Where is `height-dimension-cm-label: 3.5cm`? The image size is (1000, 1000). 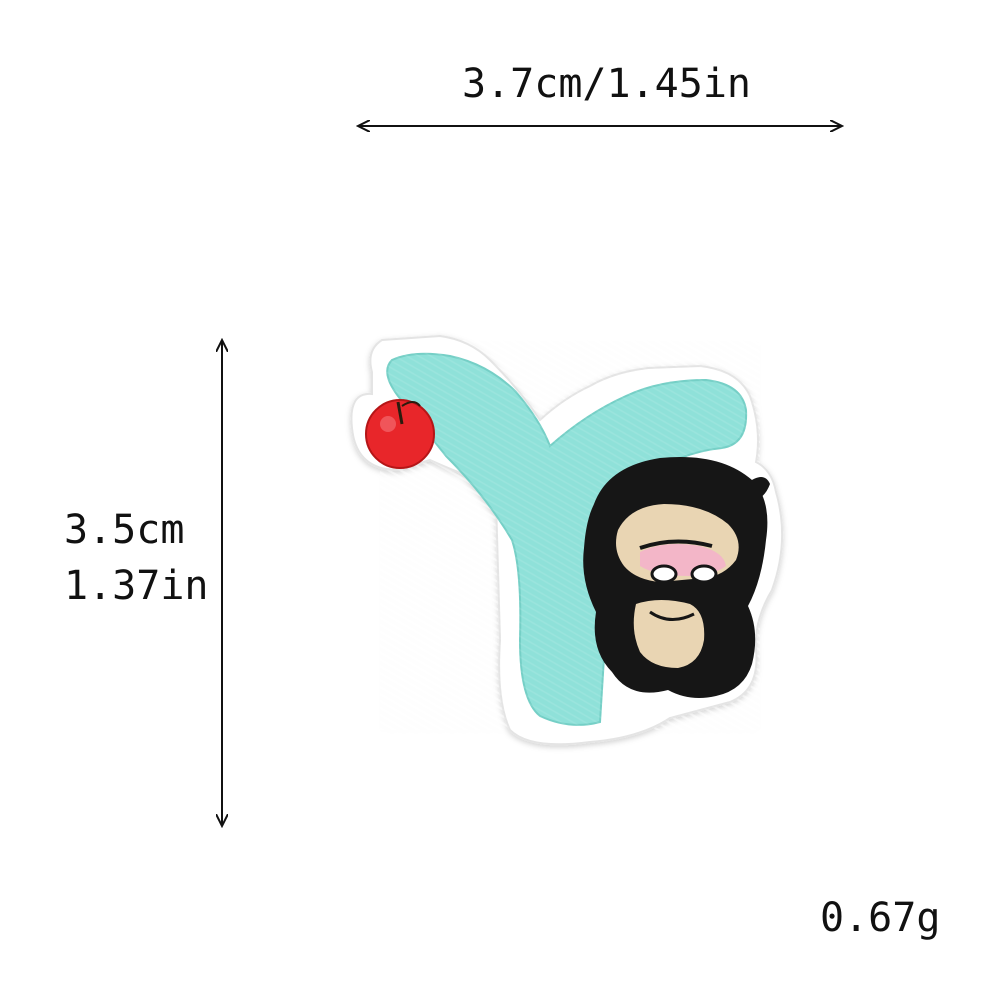 height-dimension-cm-label: 3.5cm is located at coordinates (124, 530).